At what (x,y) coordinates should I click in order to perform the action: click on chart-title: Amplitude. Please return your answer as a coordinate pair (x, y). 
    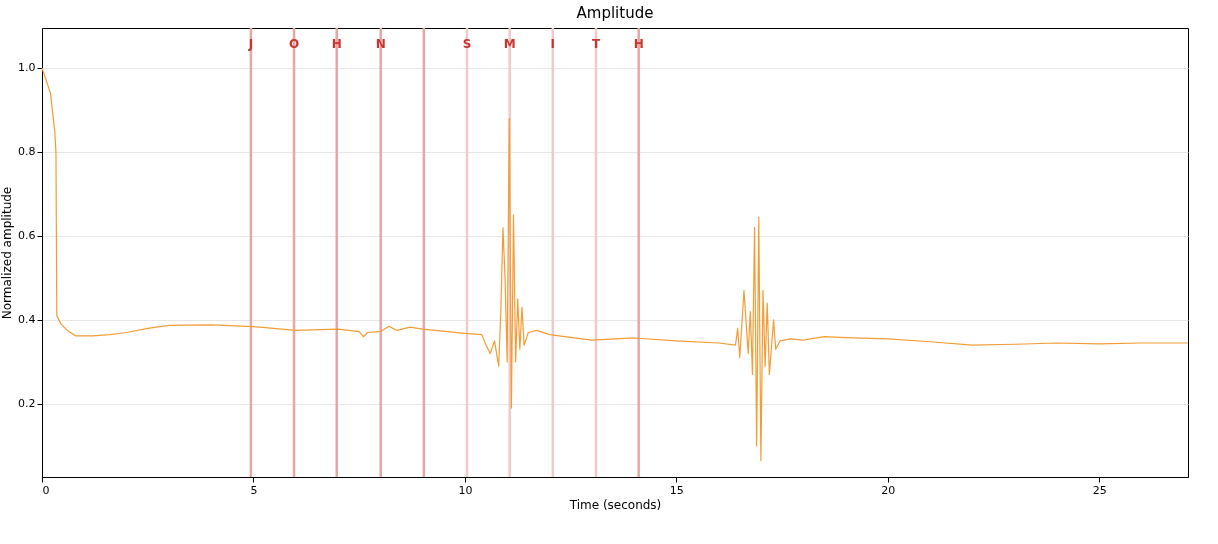
    Looking at the image, I should click on (615, 12).